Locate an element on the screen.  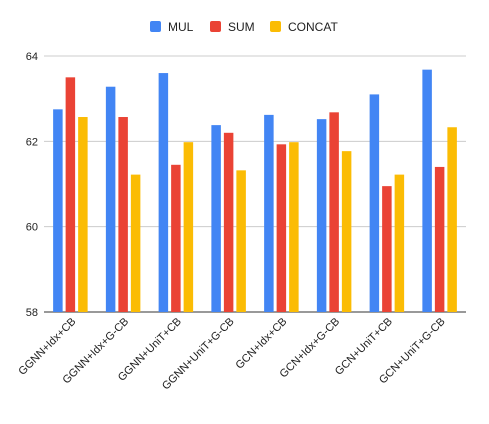
legend-label: SUM is located at coordinates (241, 27).